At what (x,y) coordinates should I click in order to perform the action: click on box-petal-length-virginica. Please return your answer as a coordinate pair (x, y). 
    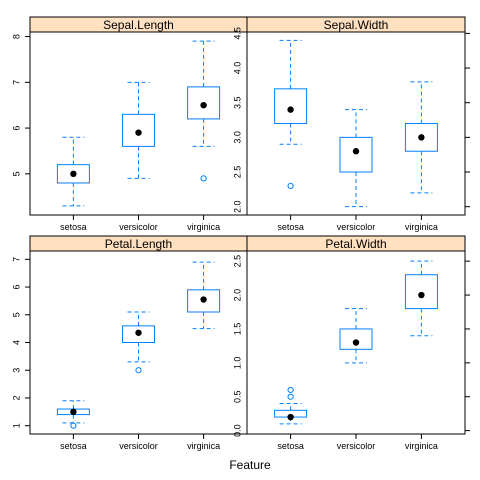
    Looking at the image, I should click on (204, 295).